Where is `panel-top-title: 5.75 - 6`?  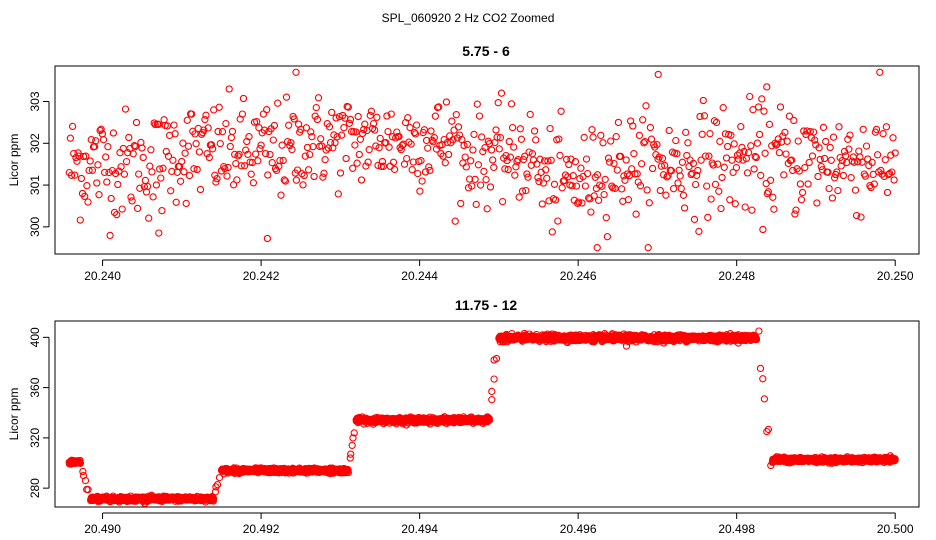 panel-top-title: 5.75 - 6 is located at coordinates (486, 51).